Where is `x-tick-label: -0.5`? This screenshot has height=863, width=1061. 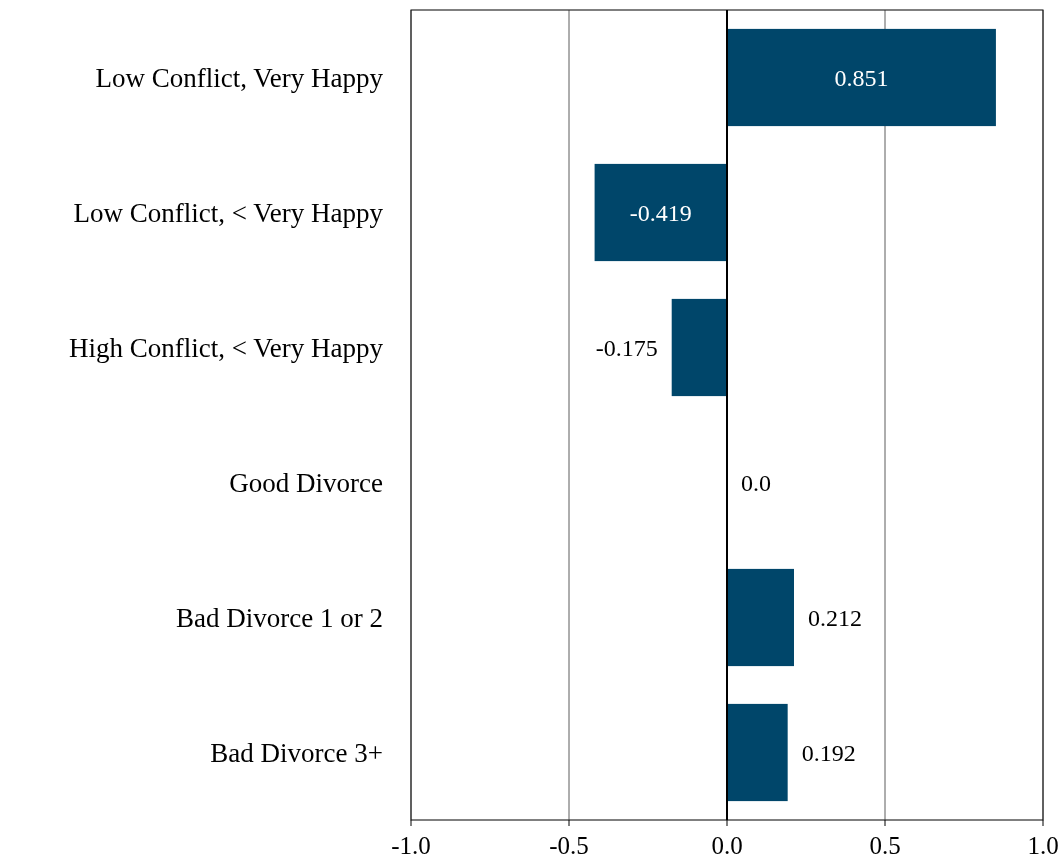 x-tick-label: -0.5 is located at coordinates (569, 845).